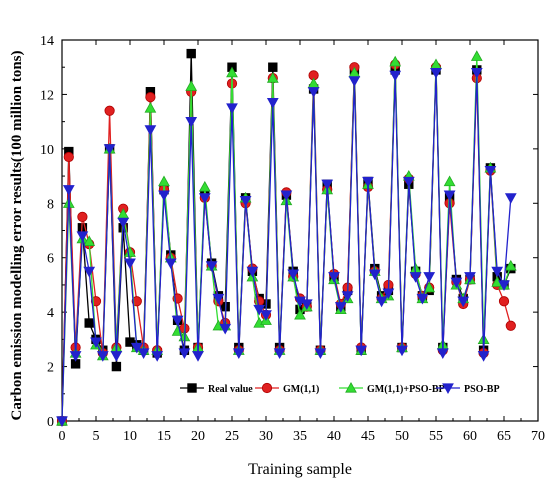  What do you see at coordinates (340, 388) in the screenshot?
I see `legend: Real value GM(1,1) GM(1,1)+PSO-BP PSO-BP` at bounding box center [340, 388].